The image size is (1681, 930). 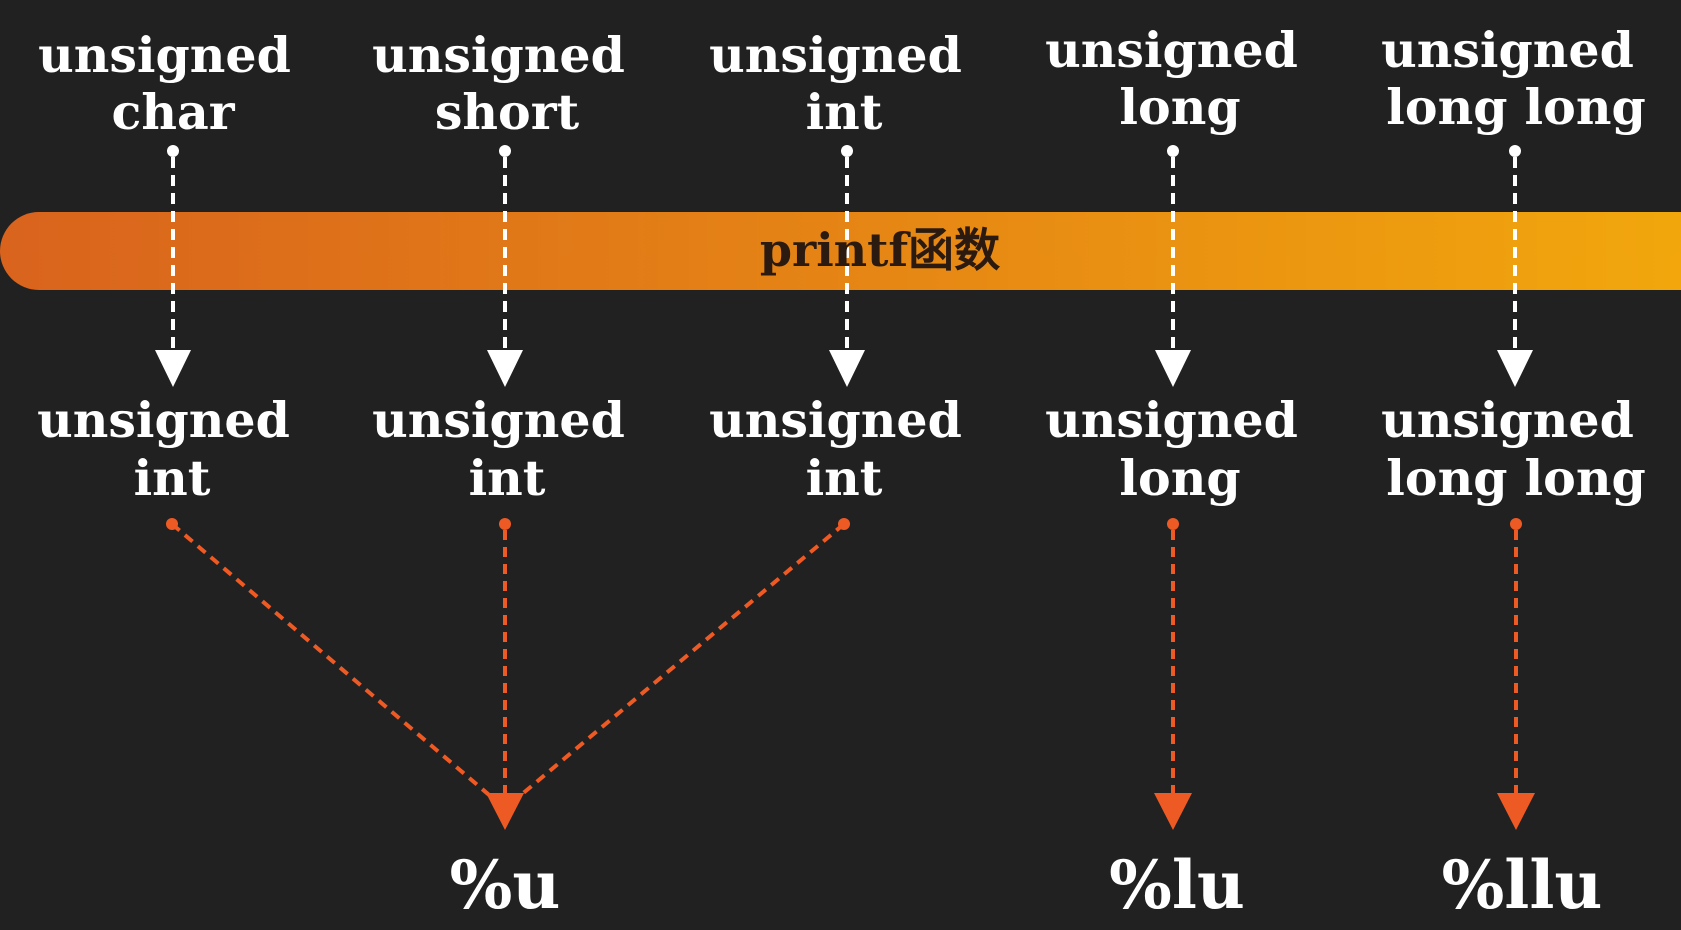 I want to click on printf-banner, so click(x=840, y=251).